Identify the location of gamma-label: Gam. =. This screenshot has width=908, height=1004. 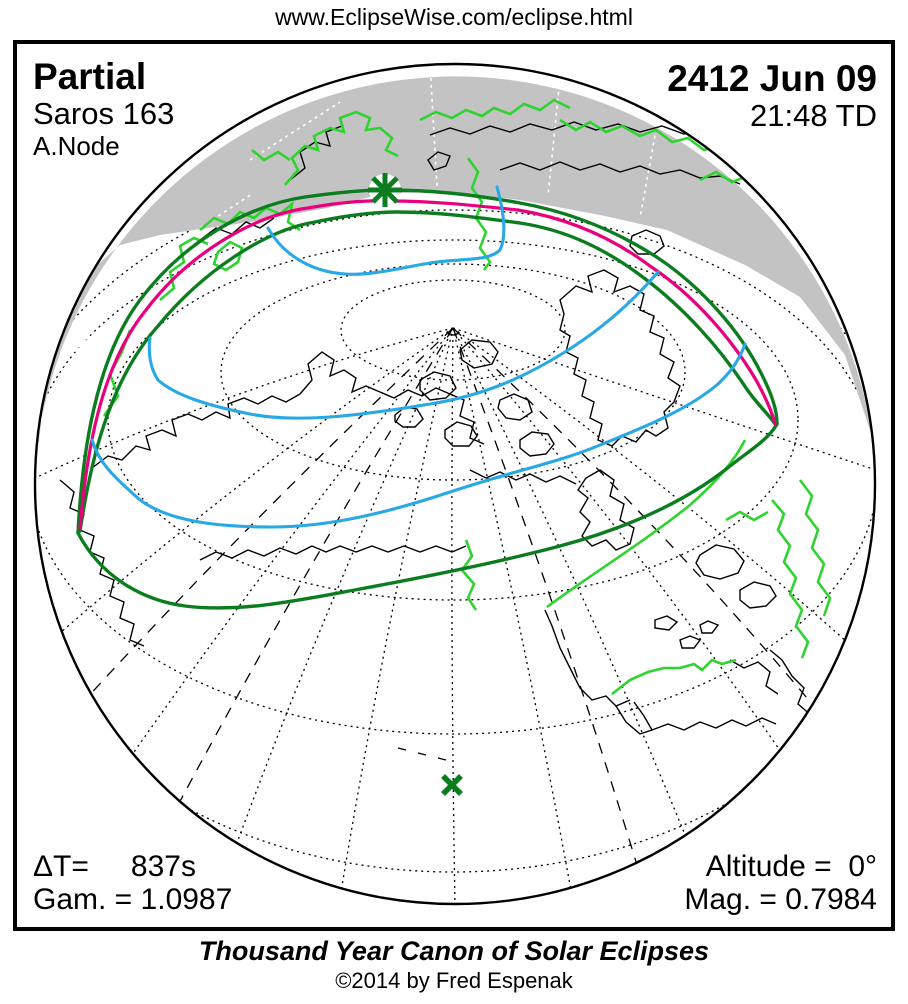
(83, 900).